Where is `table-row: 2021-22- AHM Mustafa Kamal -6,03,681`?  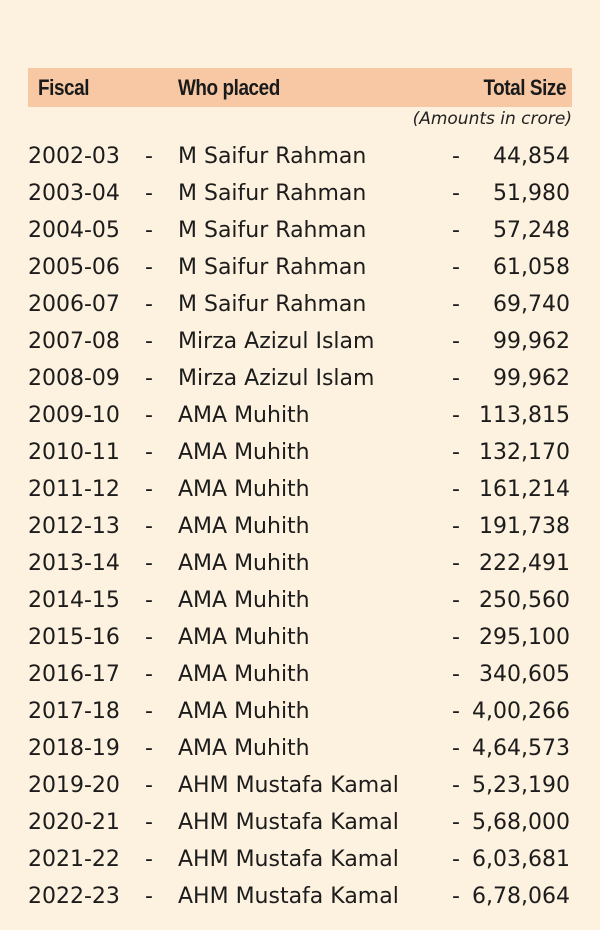
table-row: 2021-22- AHM Mustafa Kamal -6,03,681 is located at coordinates (300, 859).